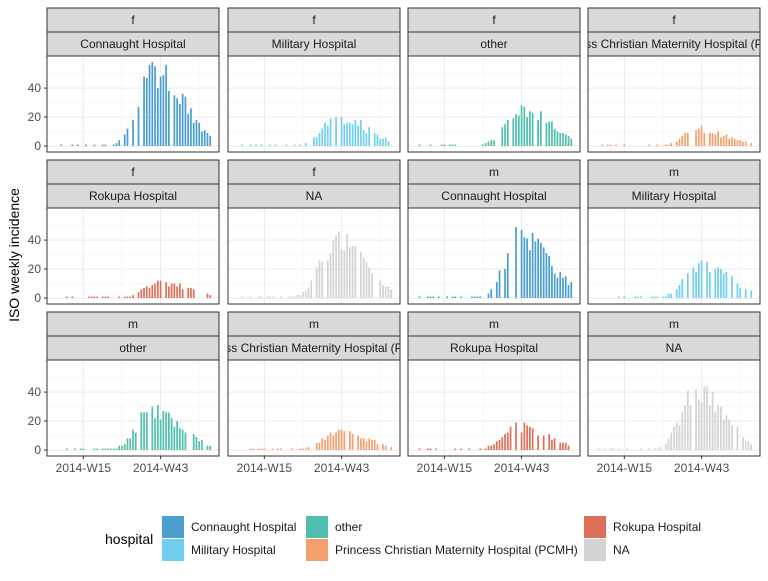 The height and width of the screenshot is (581, 768). What do you see at coordinates (334, 527) in the screenshot?
I see `legend-item: other` at bounding box center [334, 527].